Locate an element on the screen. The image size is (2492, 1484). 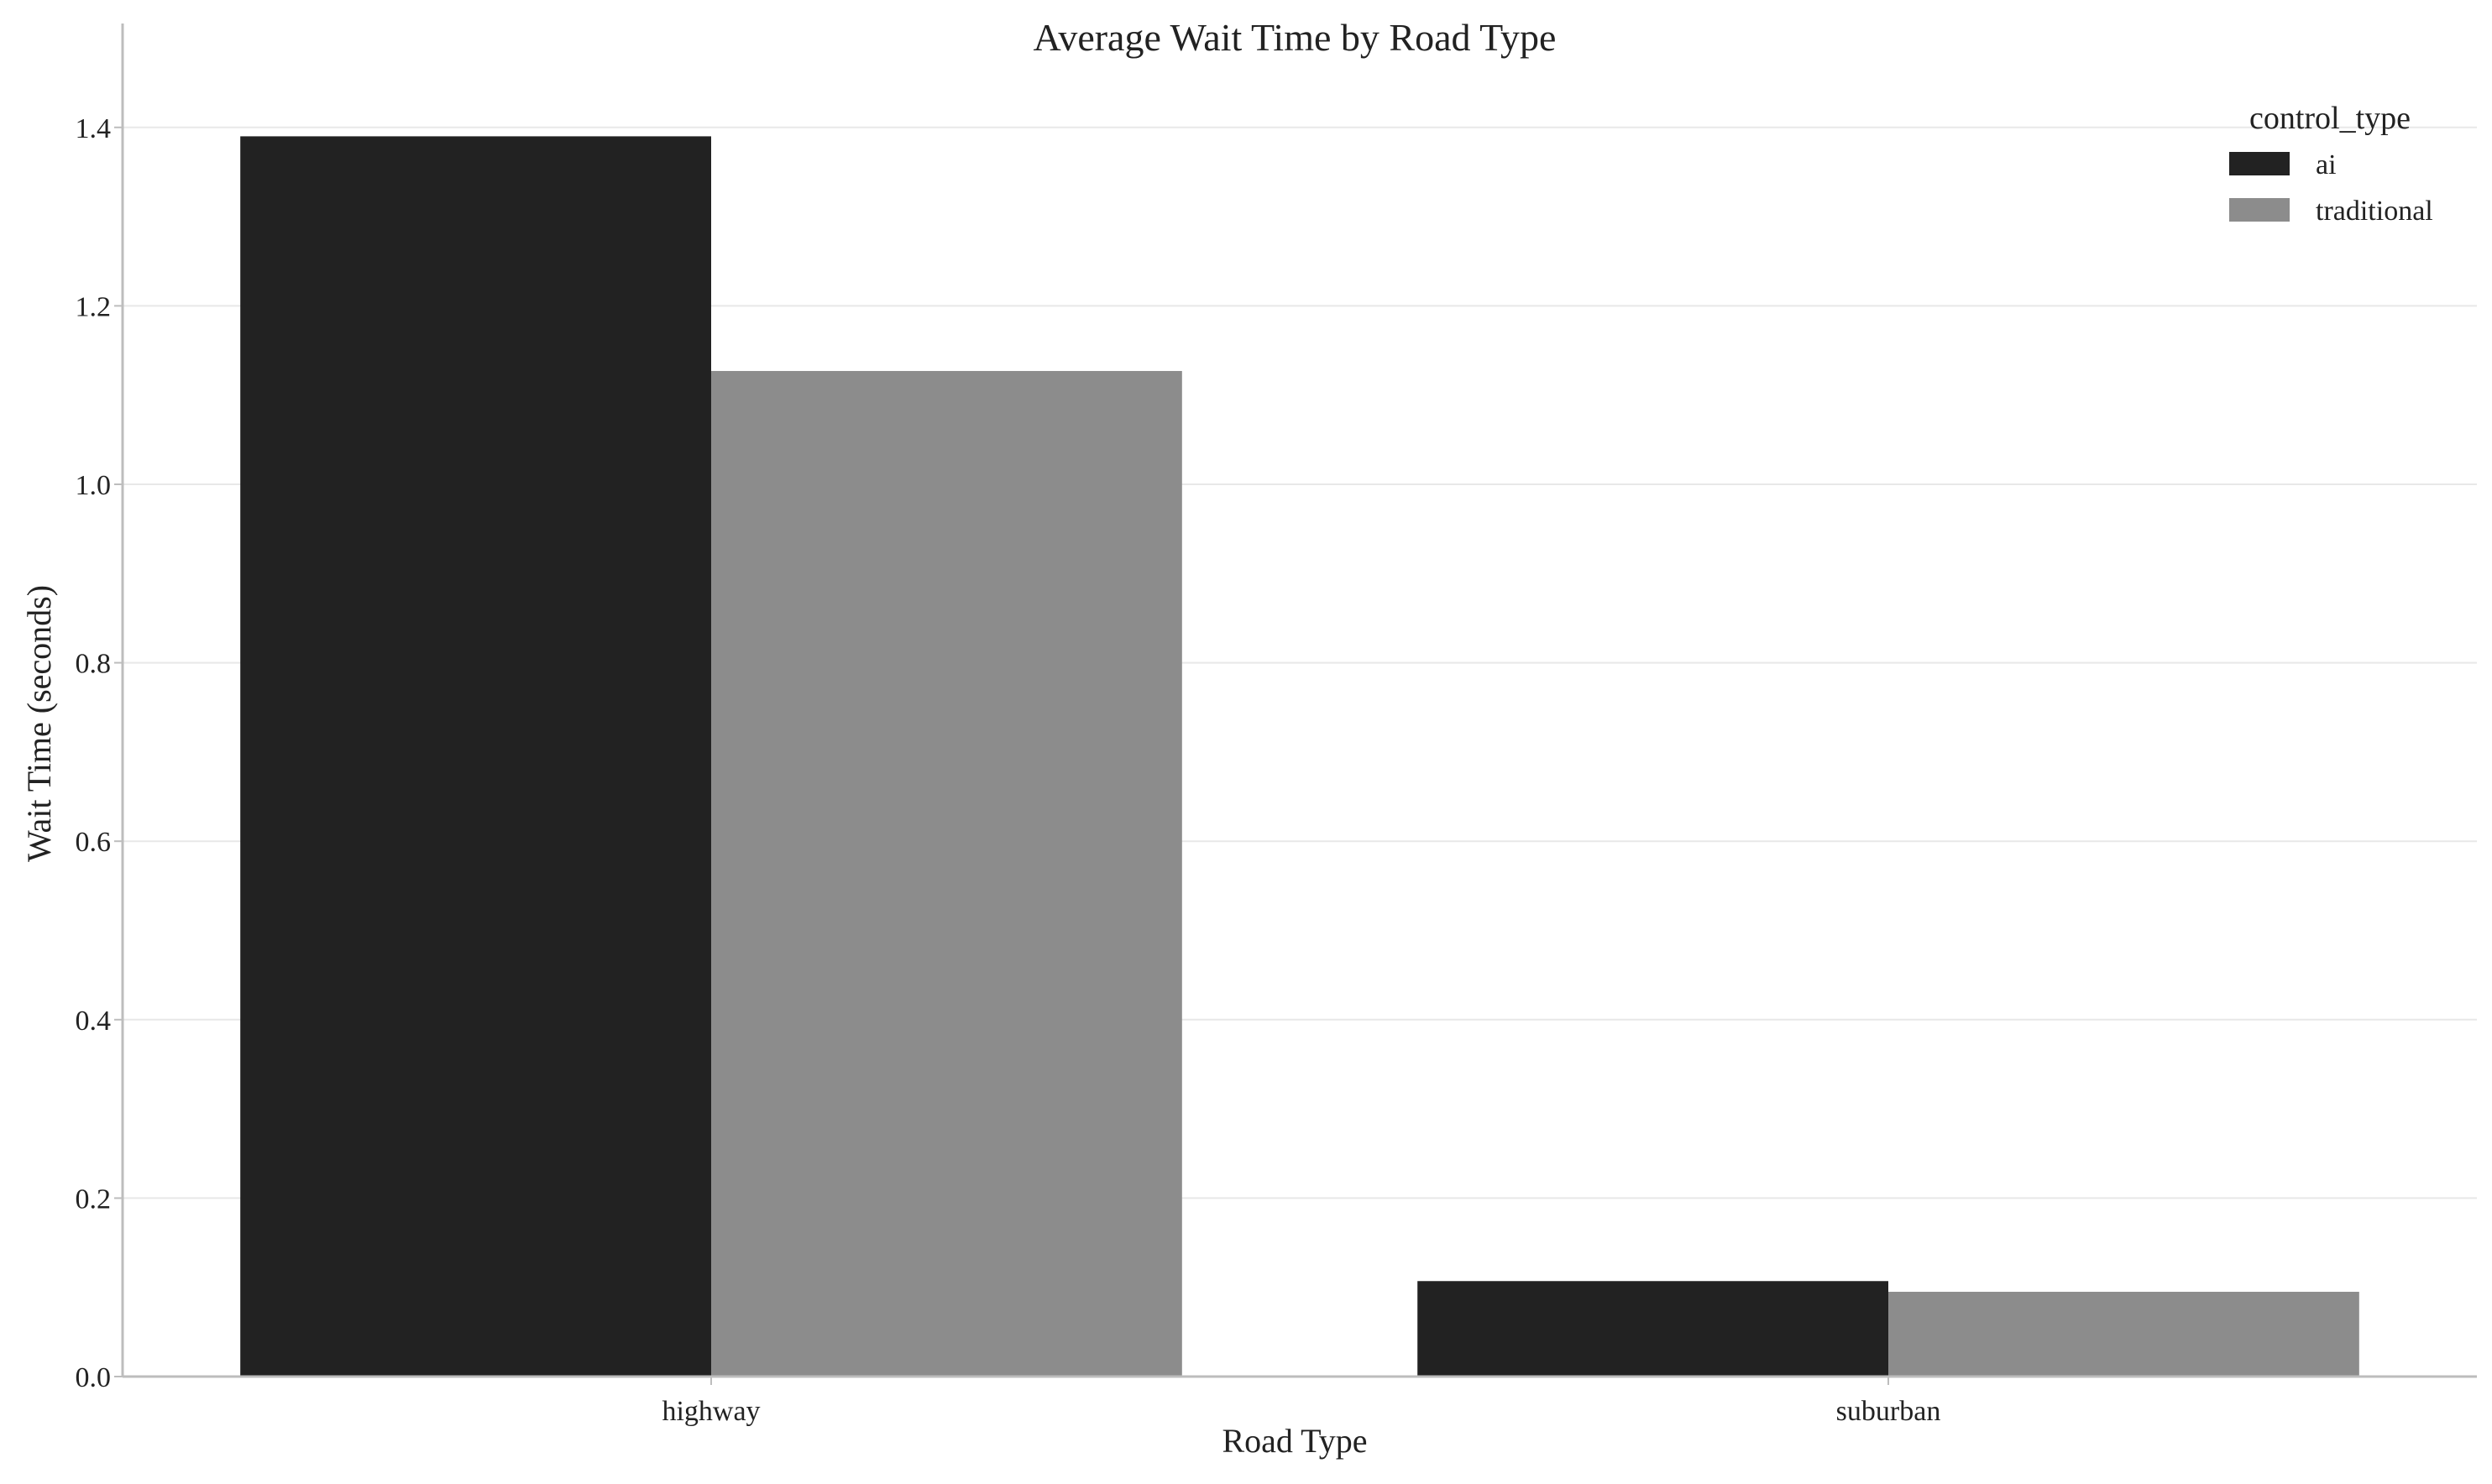
y-tick-label: 1.4 is located at coordinates (94, 128).